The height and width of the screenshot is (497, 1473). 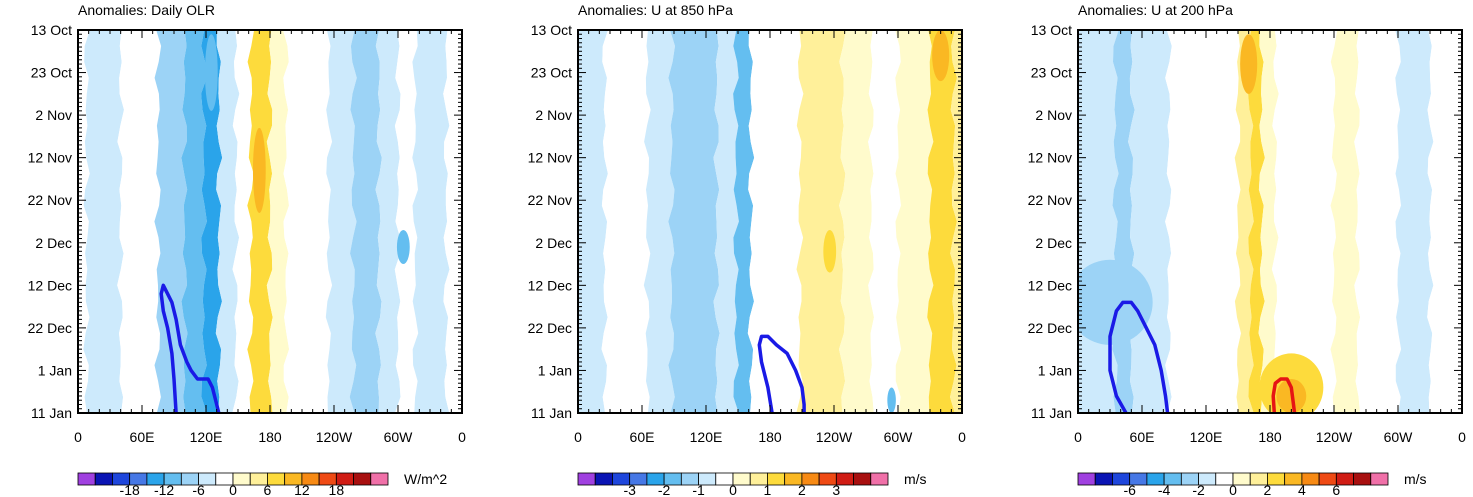 What do you see at coordinates (1198, 489) in the screenshot?
I see `colorbar-label: -2` at bounding box center [1198, 489].